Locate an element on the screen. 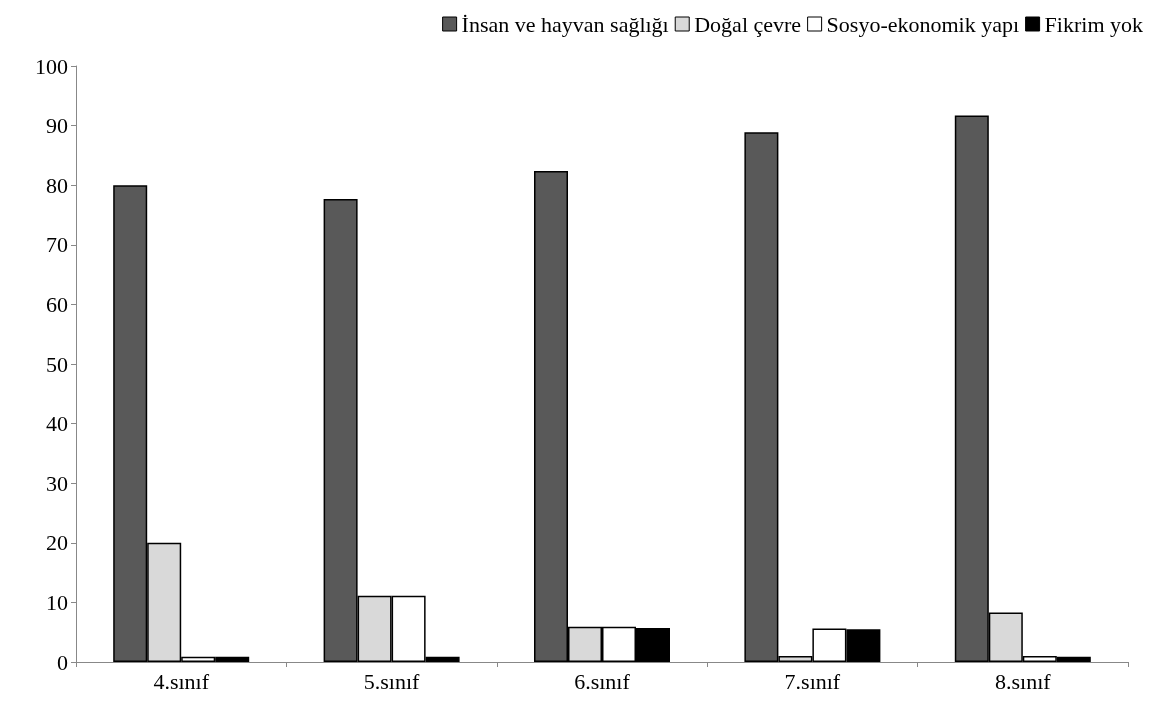 Image resolution: width=1169 pixels, height=727 pixels. y-tick-label: 20 is located at coordinates (57, 543).